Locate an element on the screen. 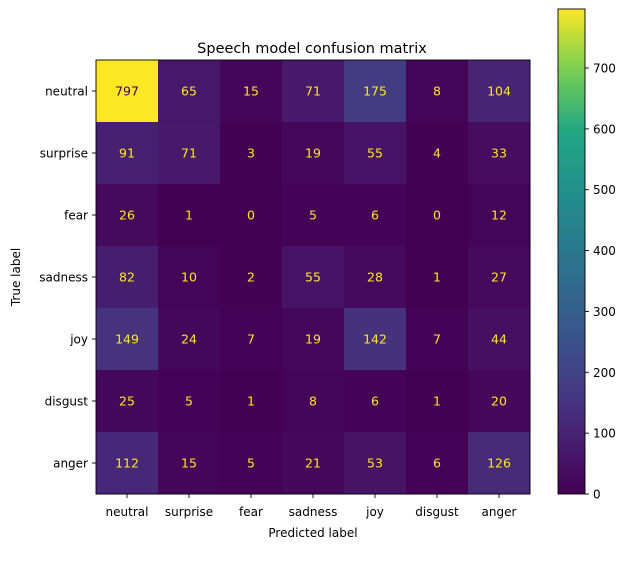 Image resolution: width=629 pixels, height=567 pixels. cell-value-label: 28 is located at coordinates (375, 277).